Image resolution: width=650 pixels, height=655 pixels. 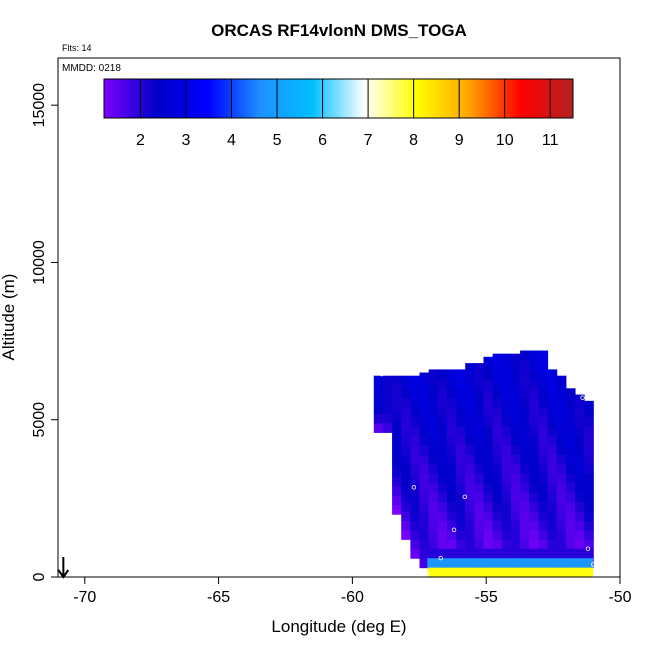 What do you see at coordinates (338, 626) in the screenshot?
I see `x-axis-label: Longitude (deg E)` at bounding box center [338, 626].